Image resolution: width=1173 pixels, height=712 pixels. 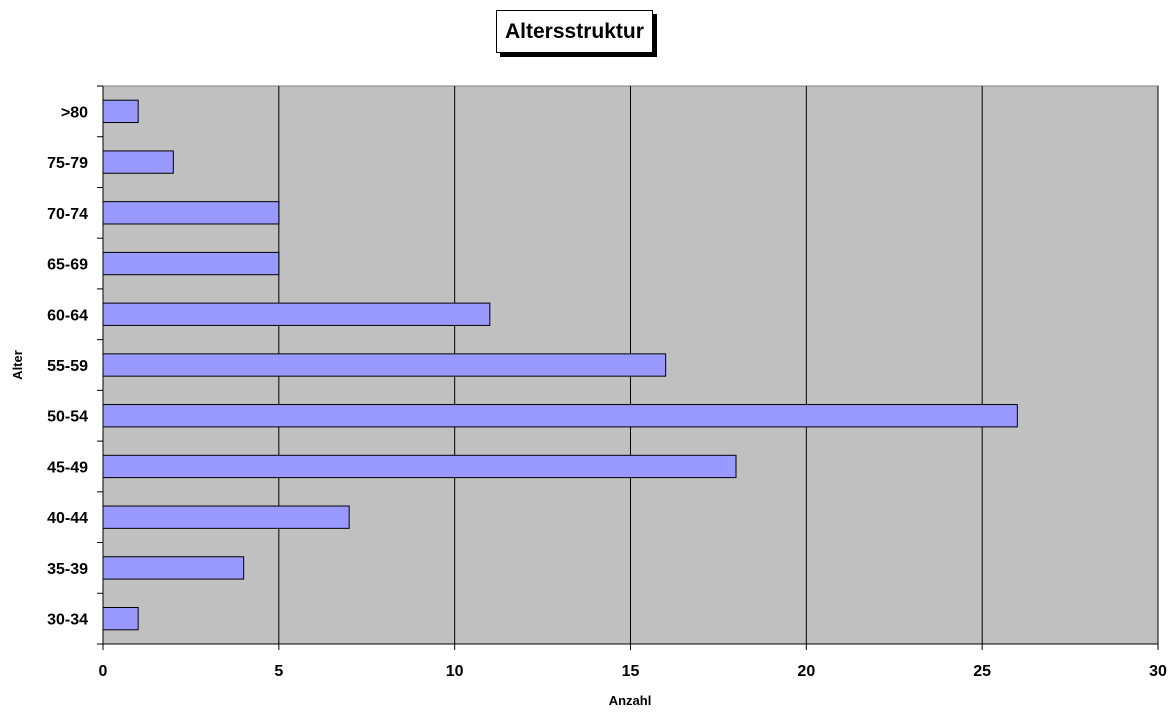 I want to click on y-tick-label-5: 55-59, so click(x=67, y=366).